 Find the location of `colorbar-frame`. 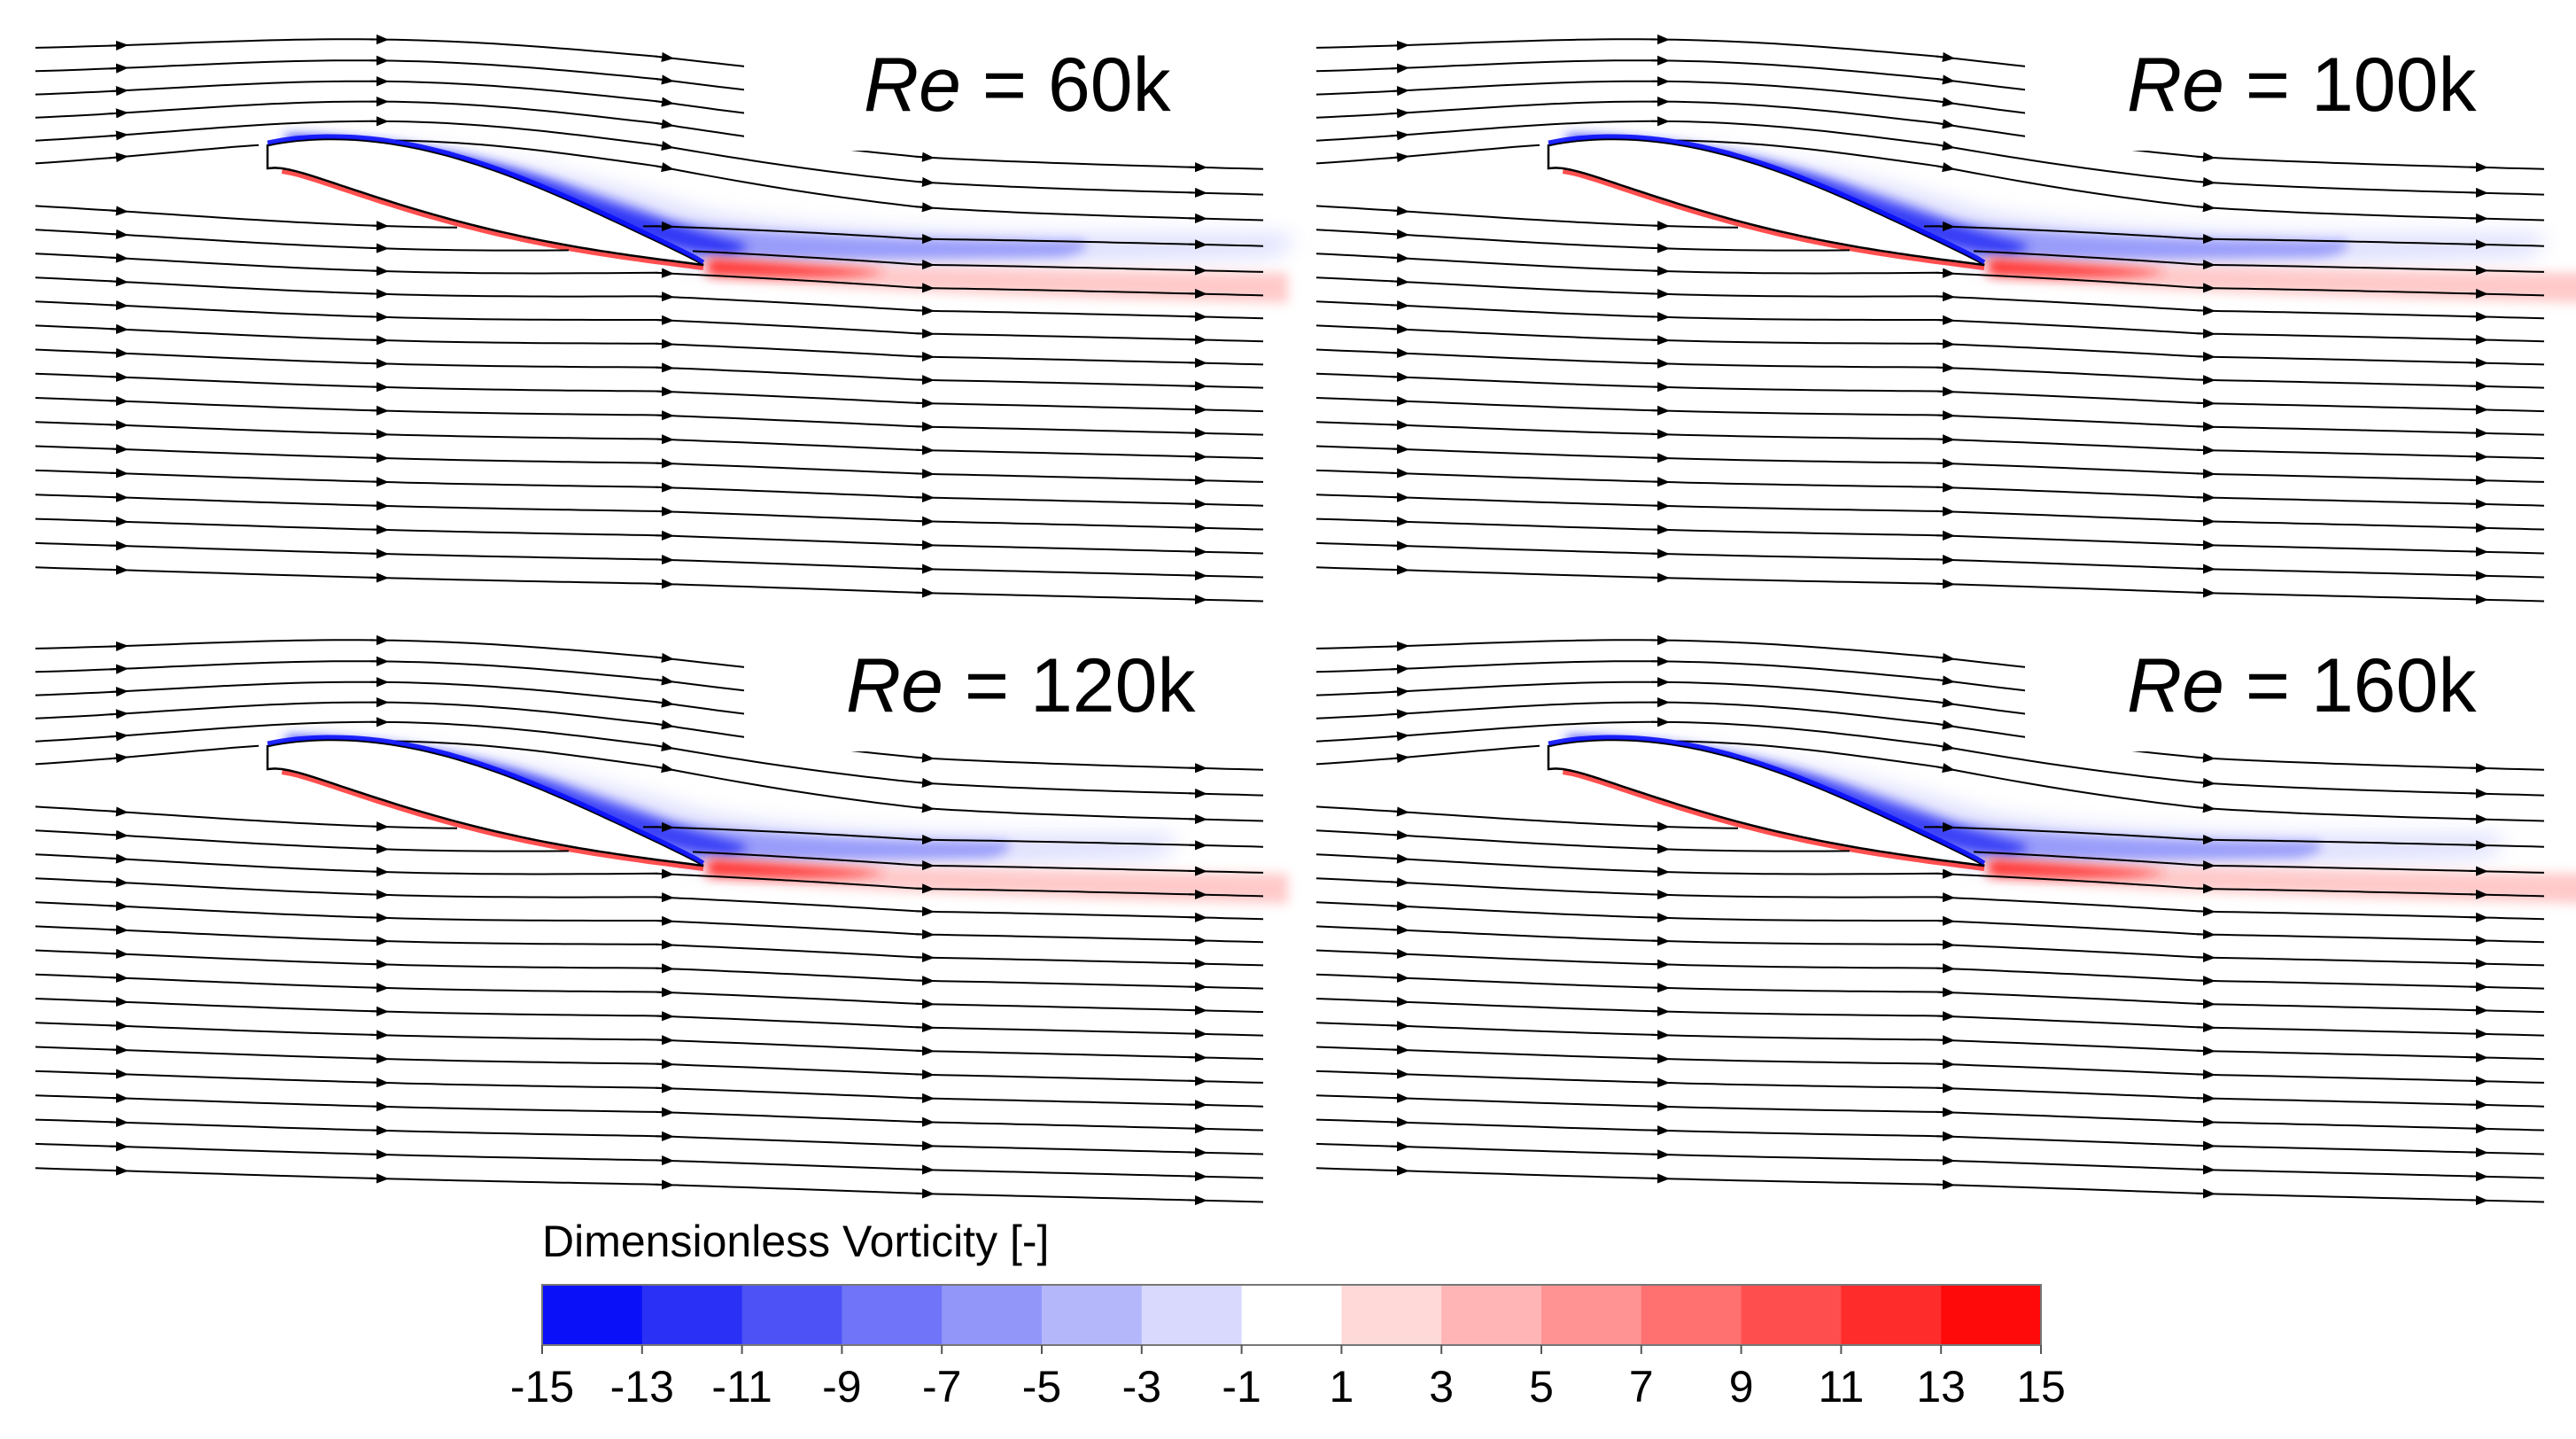

colorbar-frame is located at coordinates (1291, 1315).